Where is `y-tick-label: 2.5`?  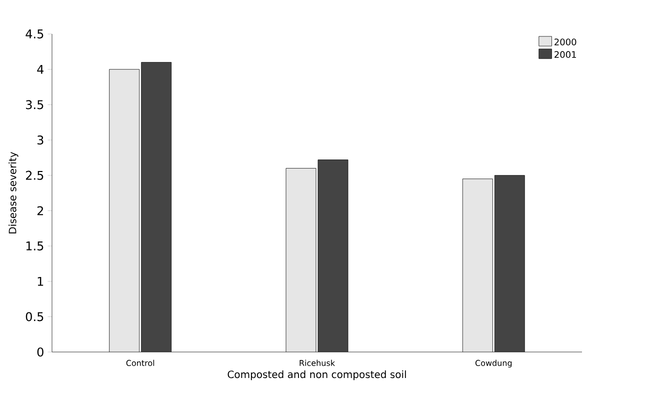
y-tick-label: 2.5 is located at coordinates (35, 175).